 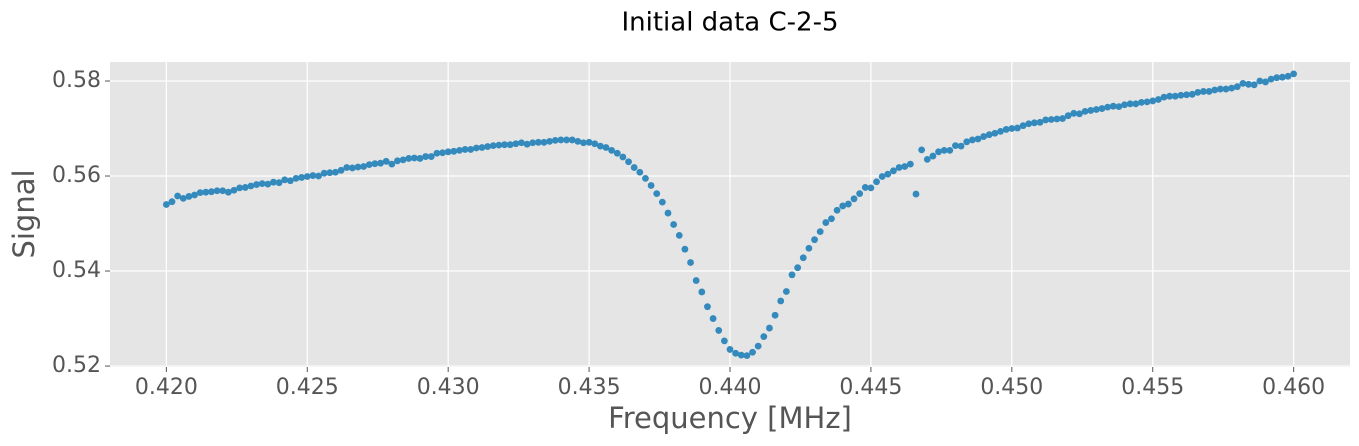 What do you see at coordinates (24, 213) in the screenshot?
I see `y-axis-label: Signal` at bounding box center [24, 213].